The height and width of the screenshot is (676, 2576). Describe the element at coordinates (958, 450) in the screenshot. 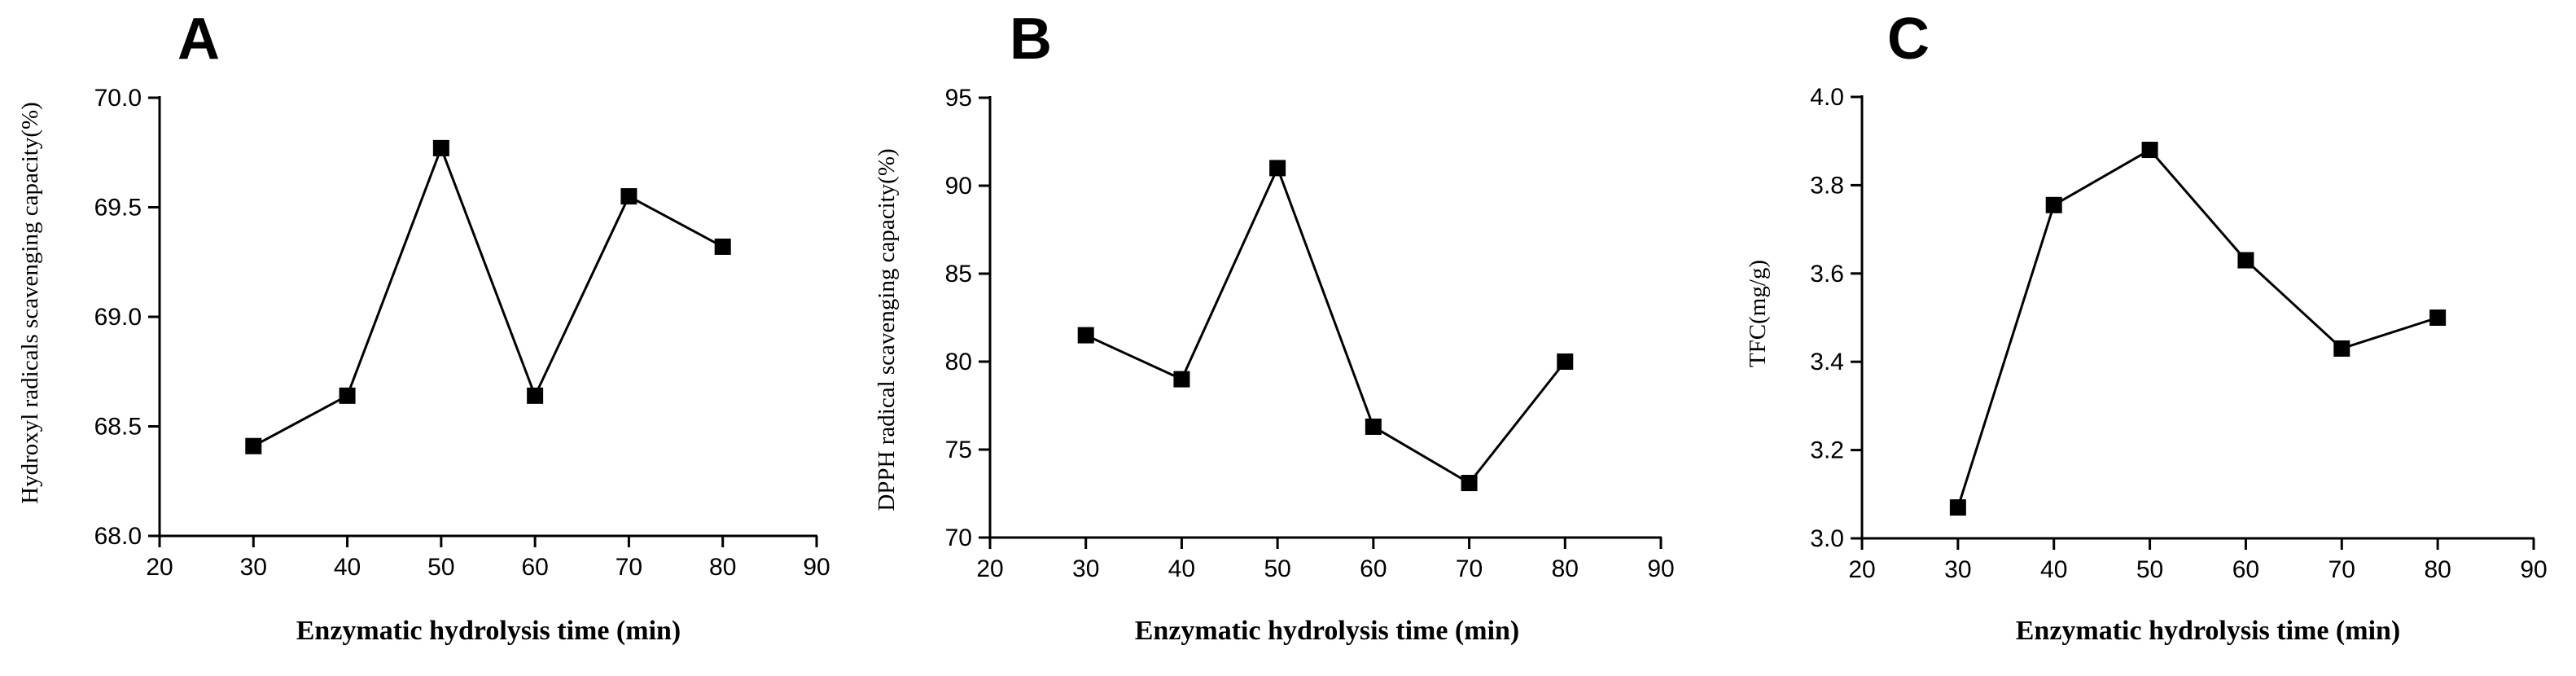

I see `panel-b-y-tick-label: 75` at that location.